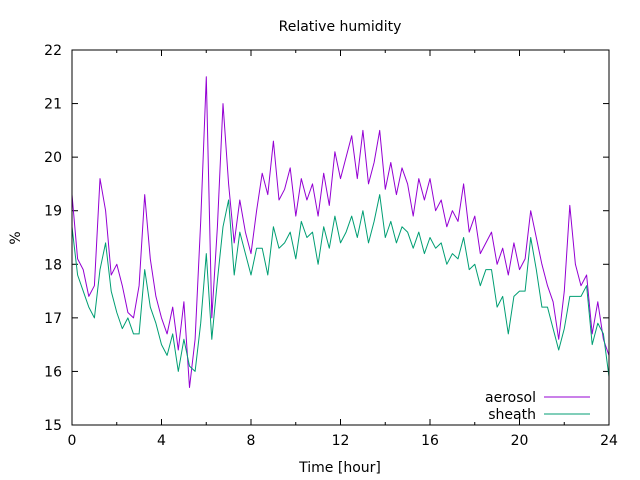 The height and width of the screenshot is (480, 640). Describe the element at coordinates (53, 426) in the screenshot. I see `y-tick-label: 15` at that location.